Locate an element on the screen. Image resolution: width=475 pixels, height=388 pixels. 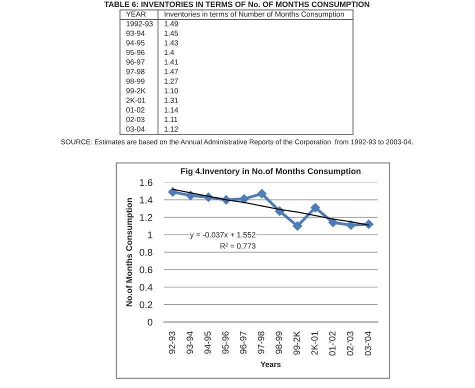
y-tick-label: 0.8 is located at coordinates (146, 252).